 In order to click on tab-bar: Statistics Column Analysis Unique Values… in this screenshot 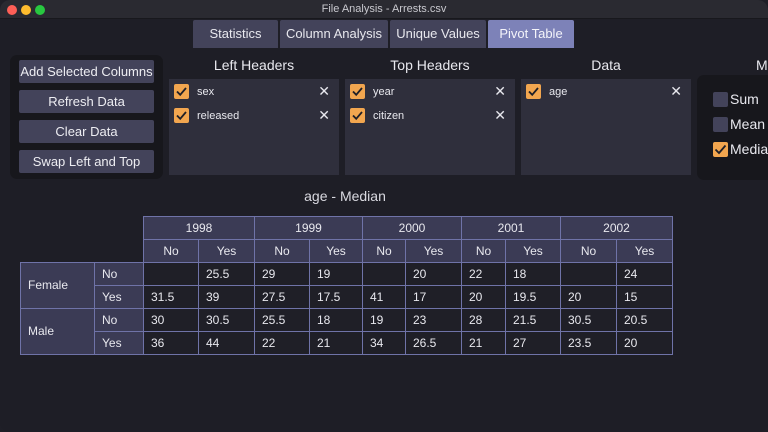, I will do `click(384, 34)`.